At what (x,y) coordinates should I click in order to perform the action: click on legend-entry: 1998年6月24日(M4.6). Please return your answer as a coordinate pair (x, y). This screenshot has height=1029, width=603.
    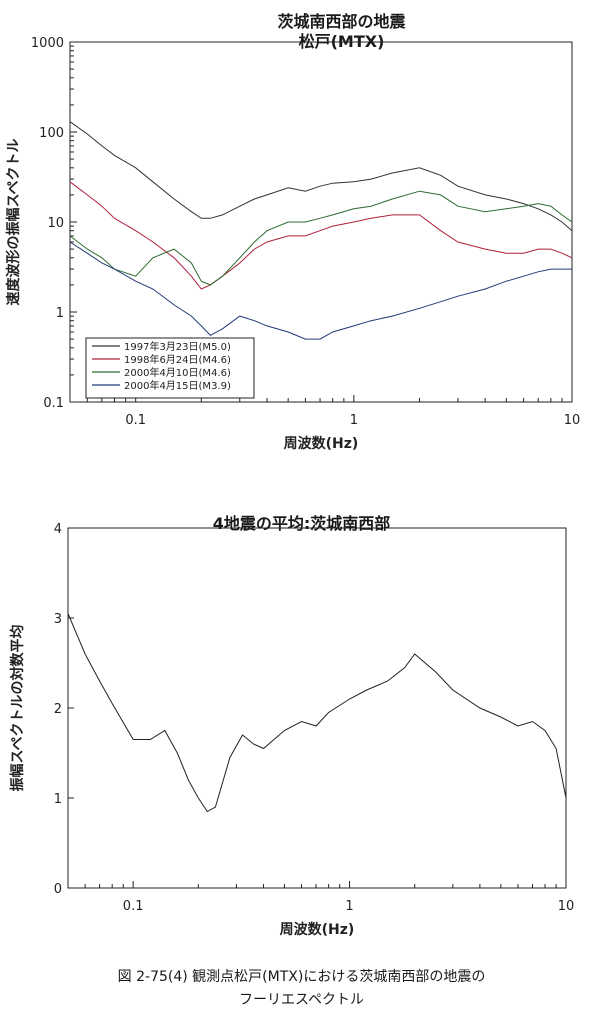
    Looking at the image, I should click on (177, 359).